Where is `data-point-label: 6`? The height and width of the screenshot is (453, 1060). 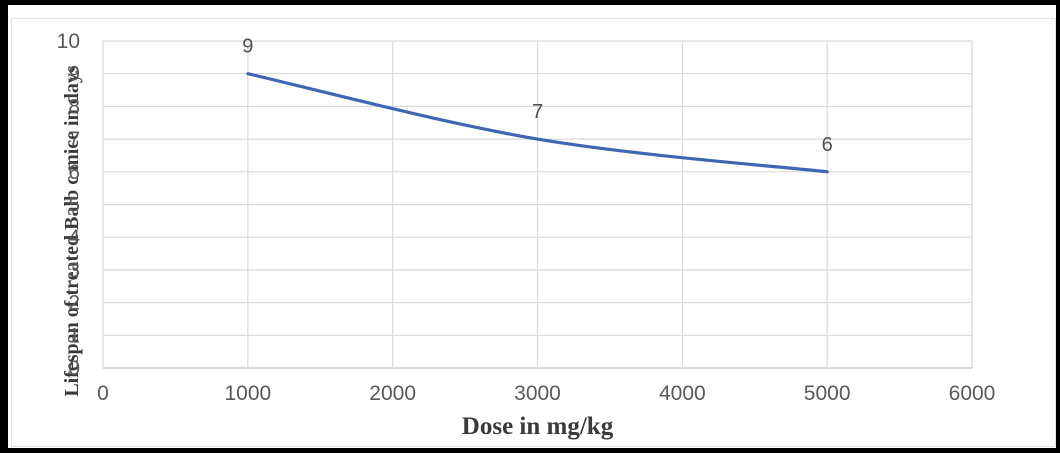
data-point-label: 6 is located at coordinates (827, 145).